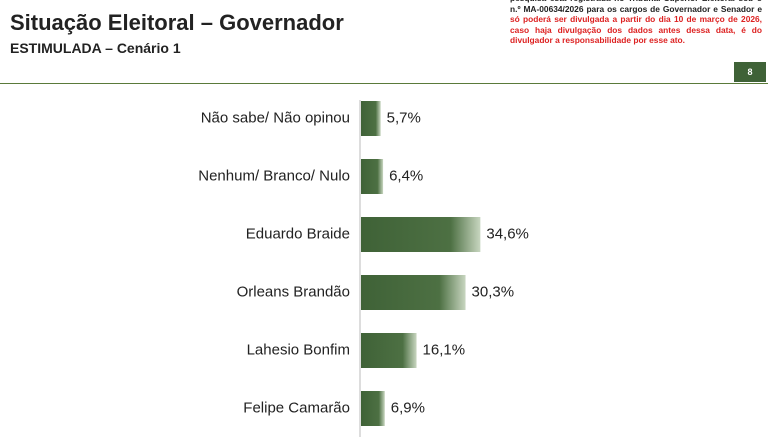  What do you see at coordinates (95, 48) in the screenshot?
I see `subtitle: ESTIMULADA – Cenário 1` at bounding box center [95, 48].